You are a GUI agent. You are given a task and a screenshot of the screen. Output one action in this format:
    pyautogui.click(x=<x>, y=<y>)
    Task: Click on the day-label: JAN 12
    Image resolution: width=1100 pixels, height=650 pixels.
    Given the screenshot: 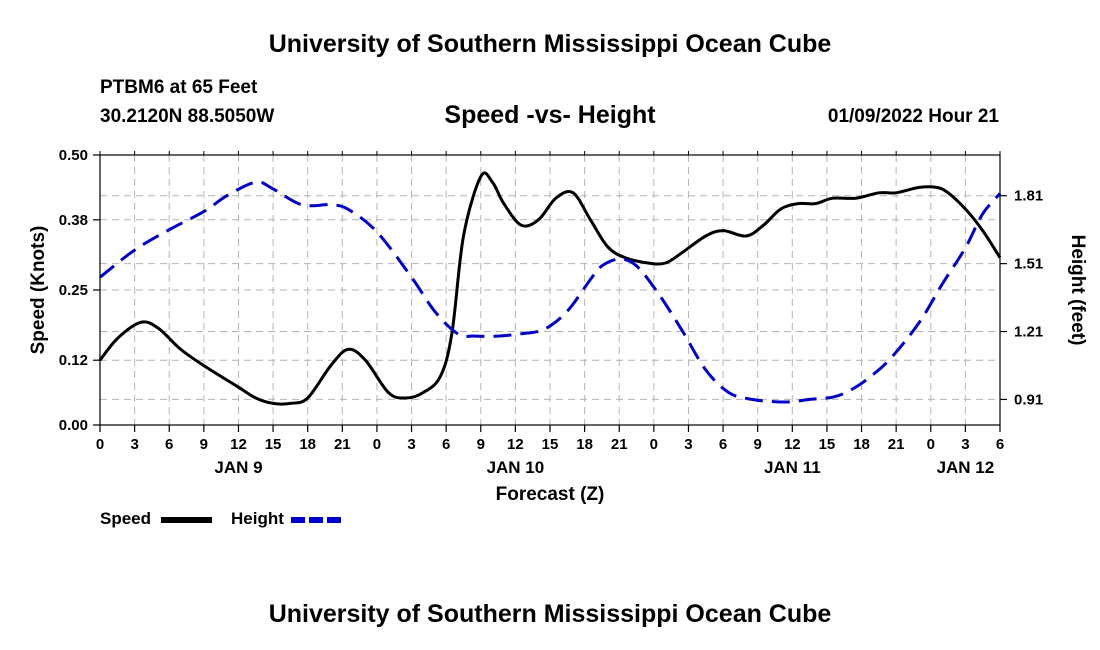 What is the action you would take?
    pyautogui.click(x=966, y=467)
    